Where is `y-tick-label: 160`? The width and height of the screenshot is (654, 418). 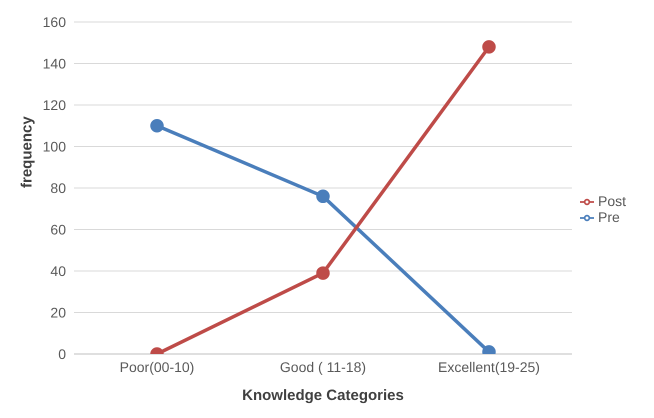 y-tick-label: 160 is located at coordinates (54, 22).